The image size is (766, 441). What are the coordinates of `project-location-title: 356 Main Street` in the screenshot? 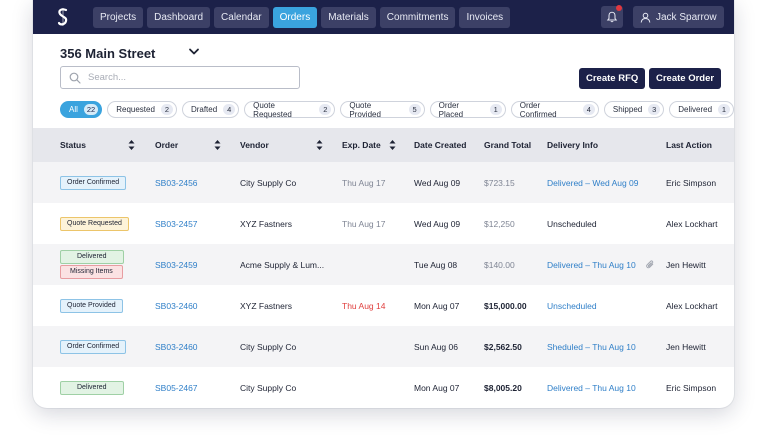 It's located at (108, 53).